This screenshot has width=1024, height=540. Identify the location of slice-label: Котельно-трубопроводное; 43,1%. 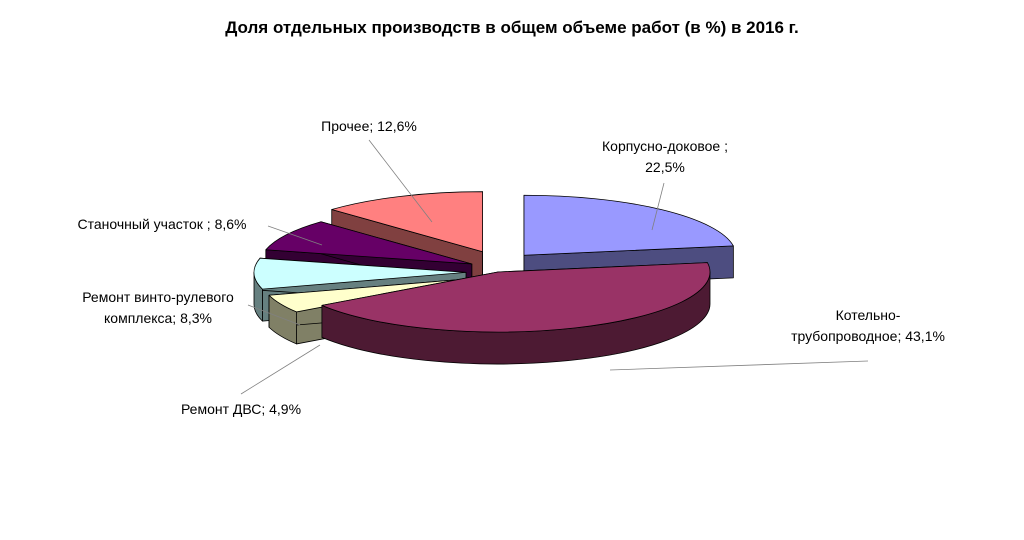
(868, 325).